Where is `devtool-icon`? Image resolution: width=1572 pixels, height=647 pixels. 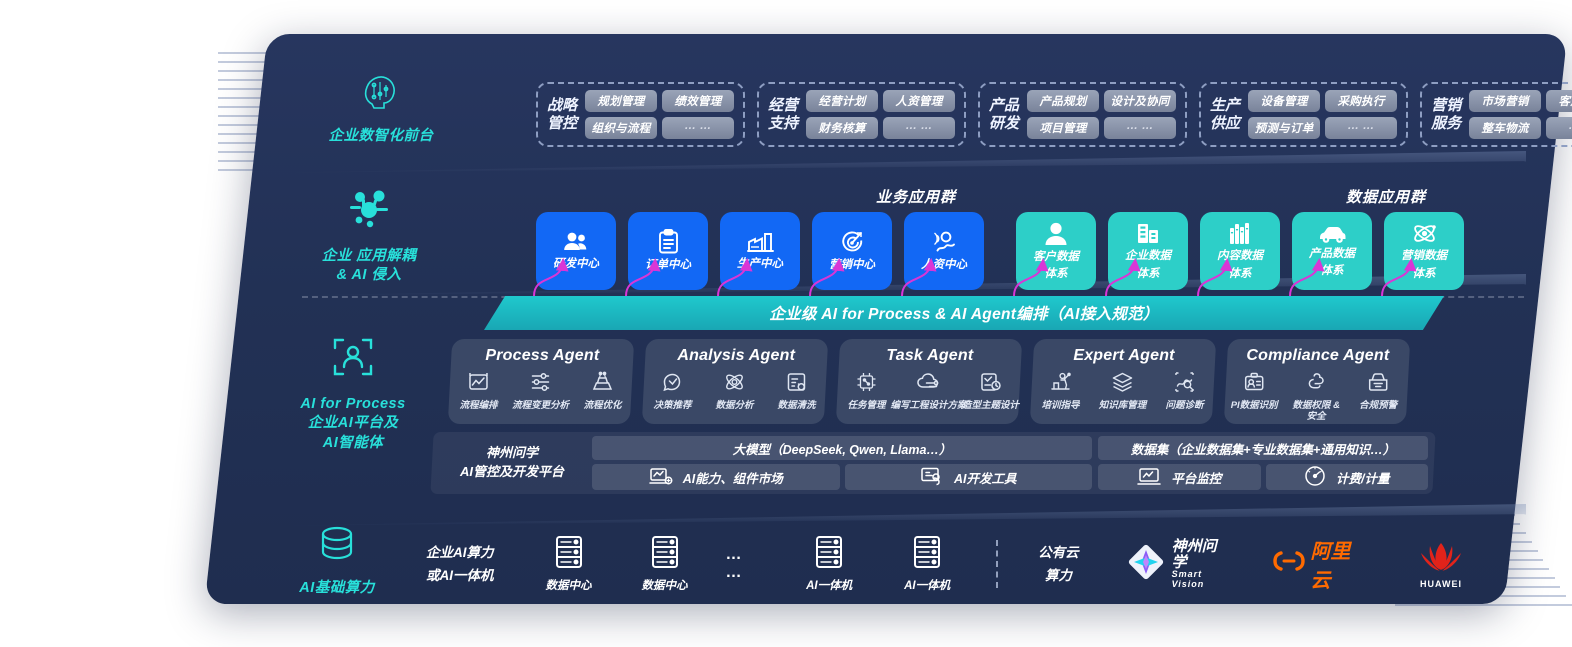
devtool-icon is located at coordinates (932, 477).